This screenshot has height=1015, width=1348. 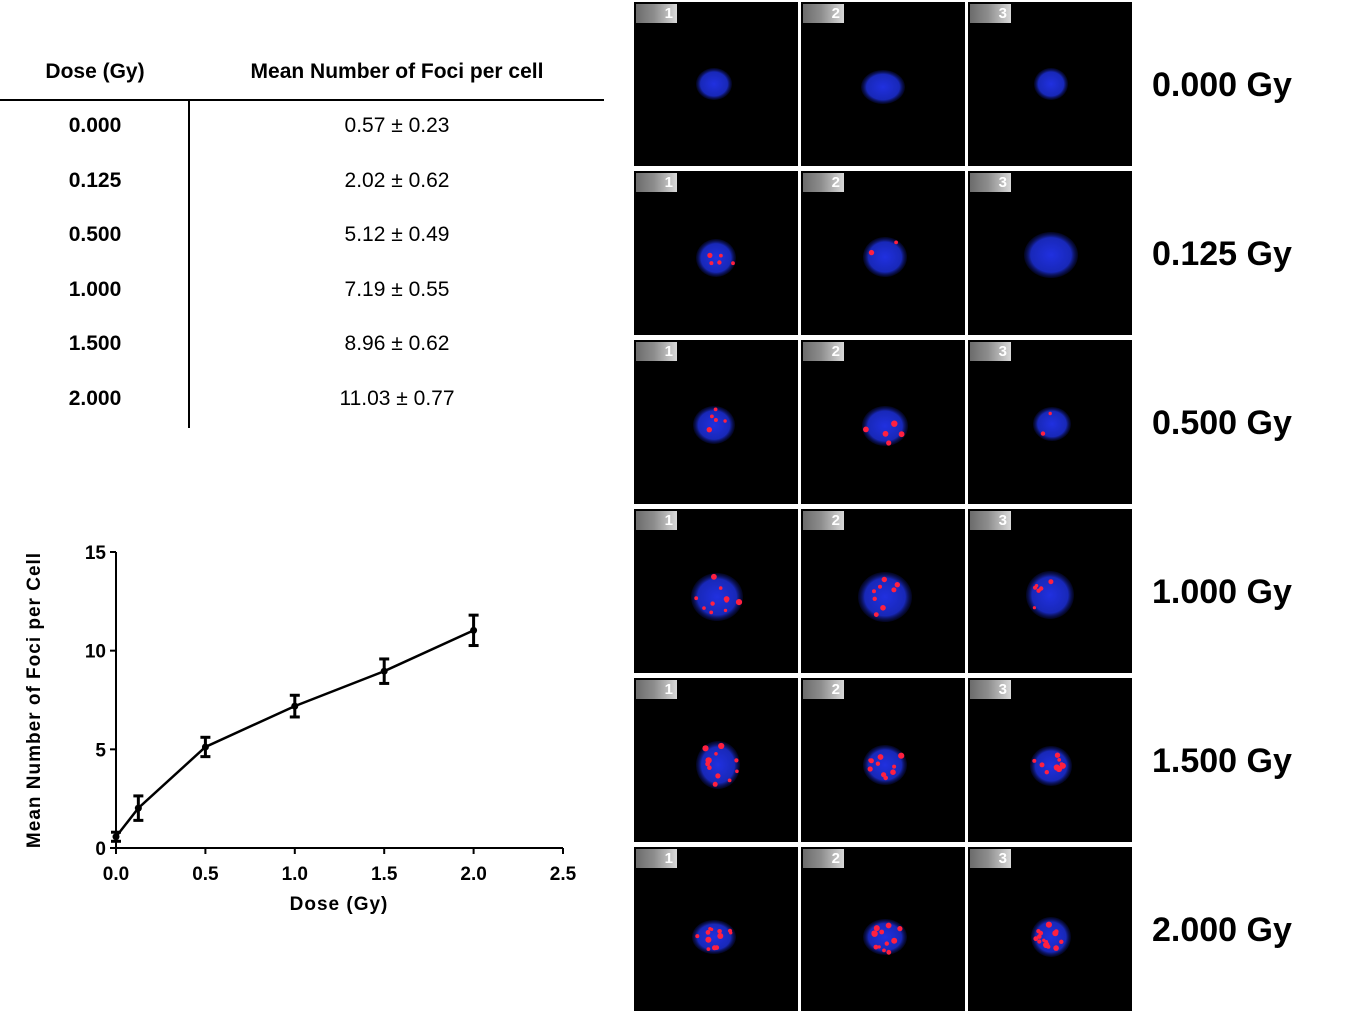 I want to click on chart-axes, so click(x=339, y=700).